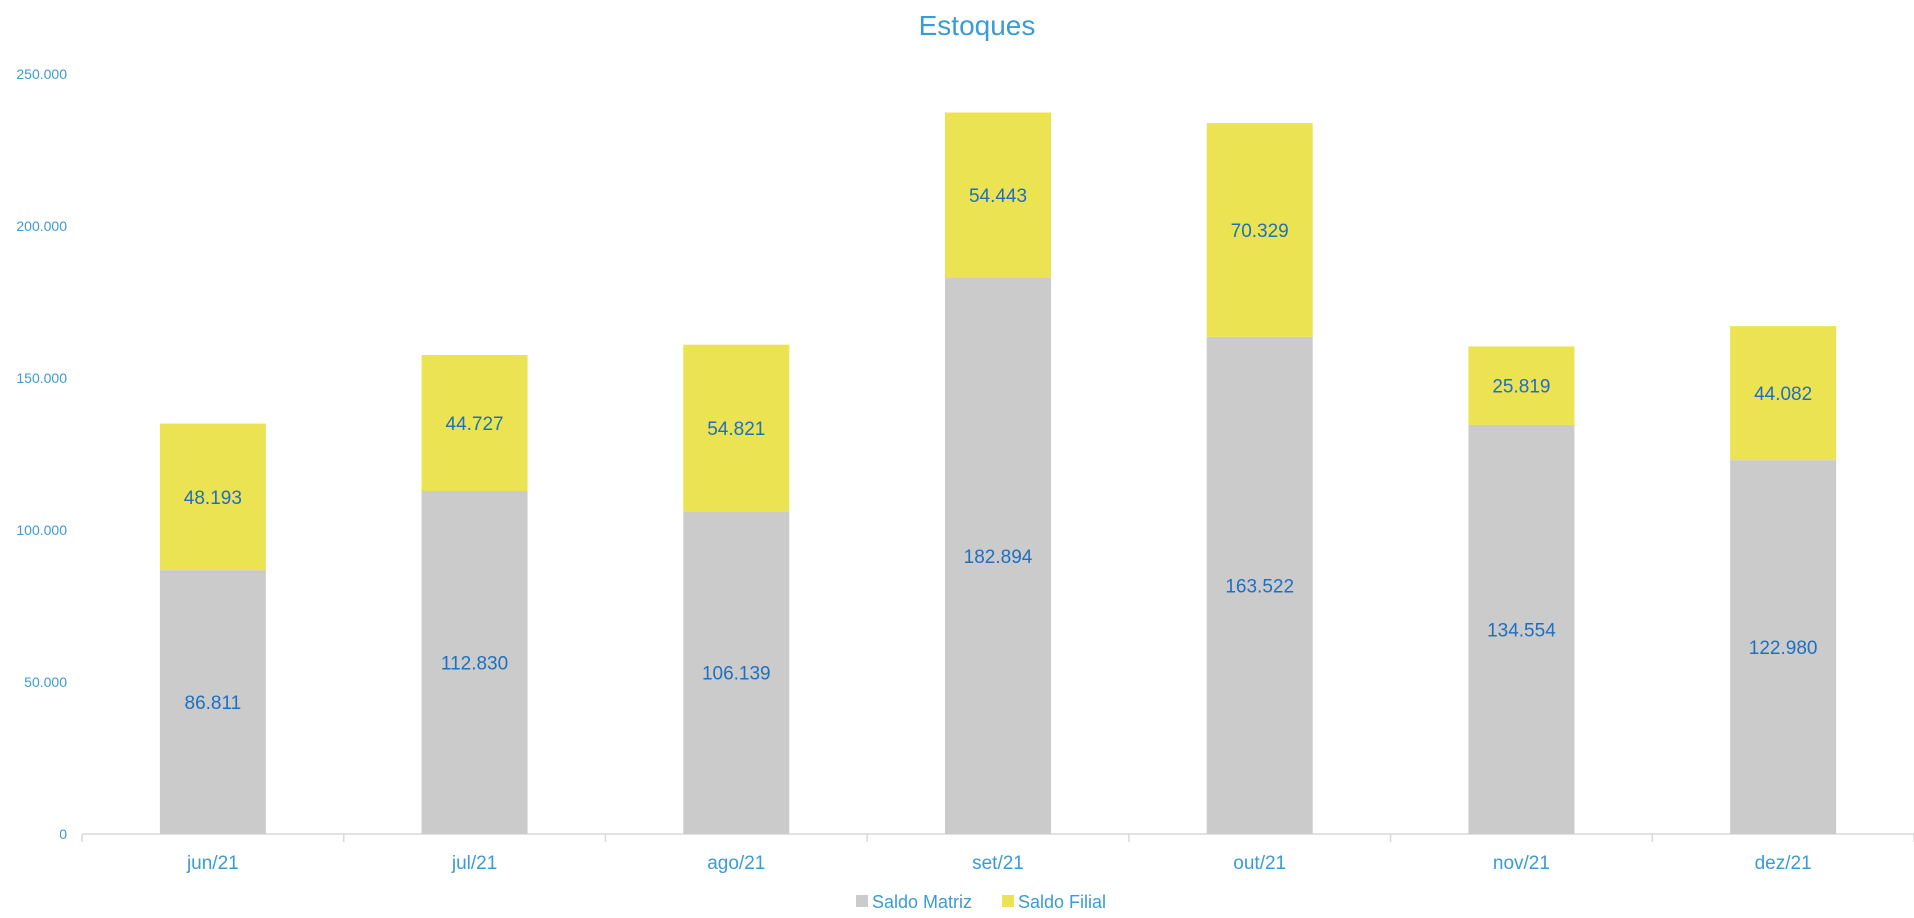 Image resolution: width=1914 pixels, height=918 pixels. I want to click on data-label: 54.821, so click(736, 429).